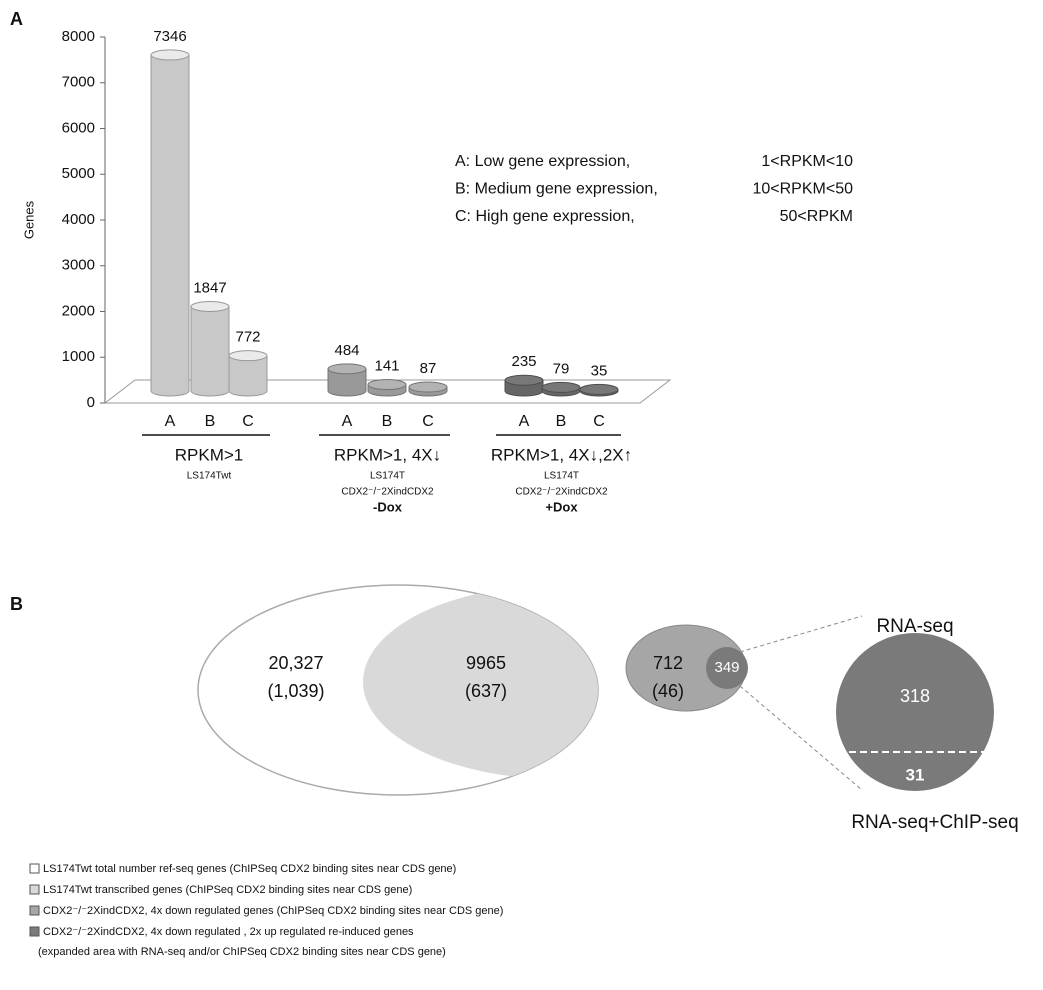 The image size is (1043, 990). I want to click on venn-count: 712, so click(668, 663).